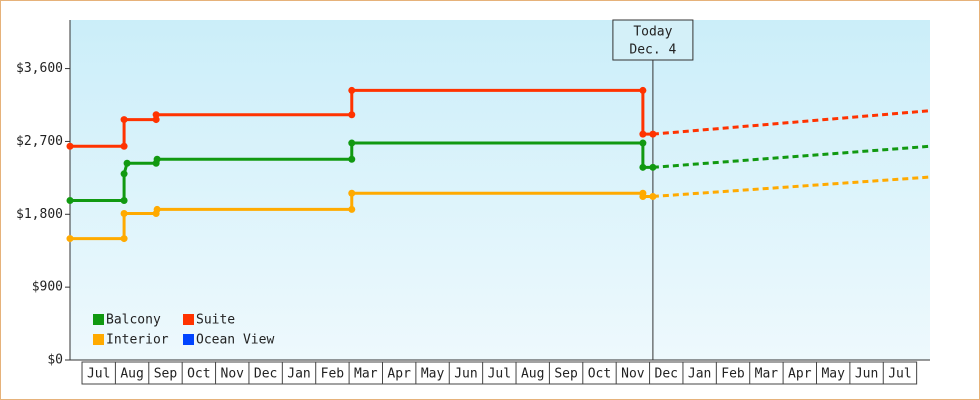 The height and width of the screenshot is (400, 980). Describe the element at coordinates (137, 340) in the screenshot. I see `legend-label: Interior` at that location.